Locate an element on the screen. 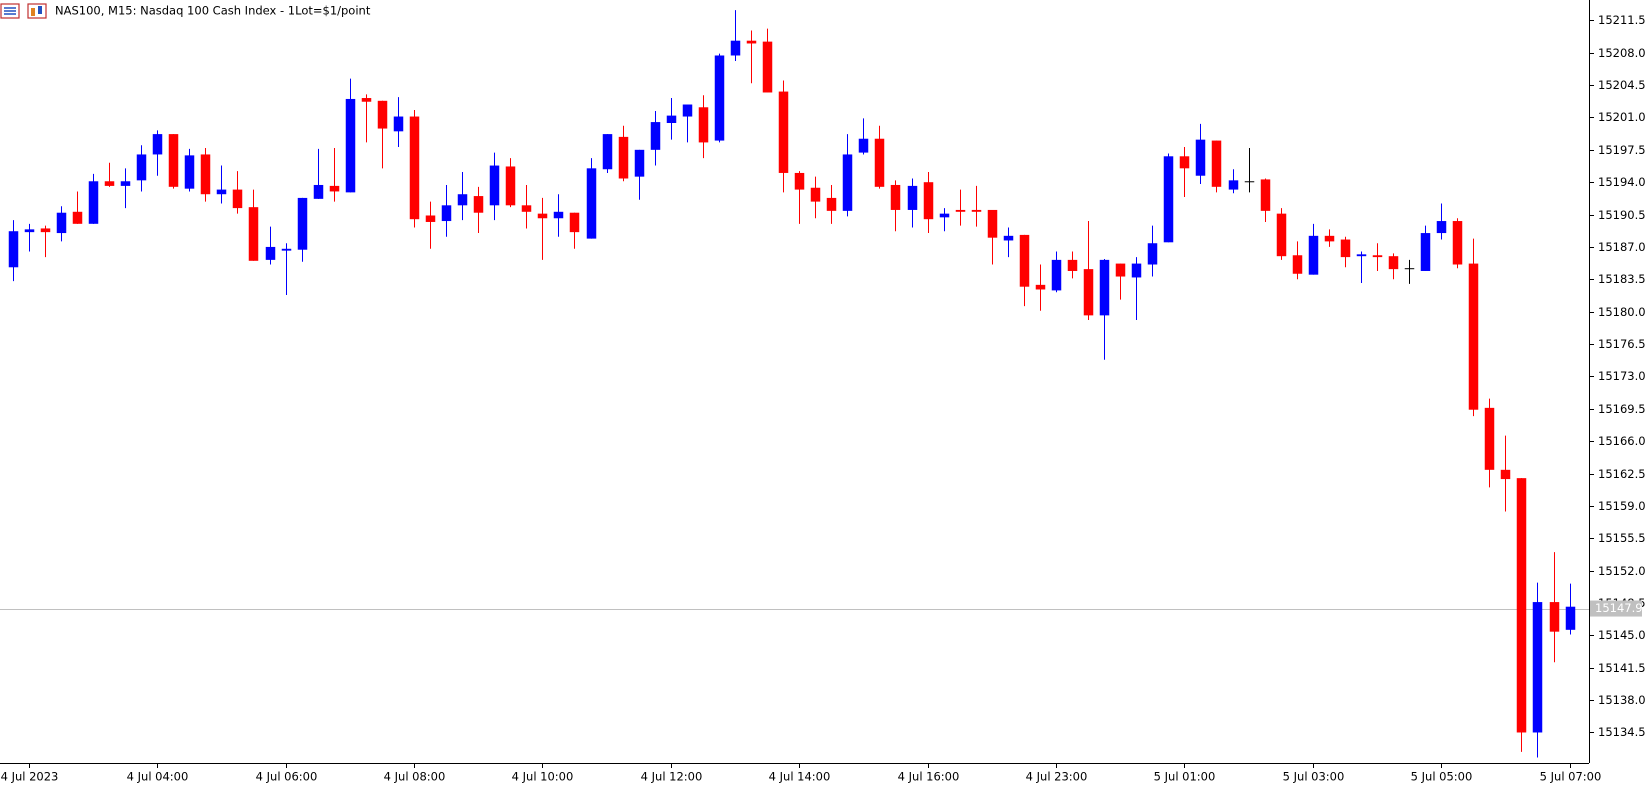 The image size is (1647, 786). y-tick-label: 15166.0 is located at coordinates (1622, 441).